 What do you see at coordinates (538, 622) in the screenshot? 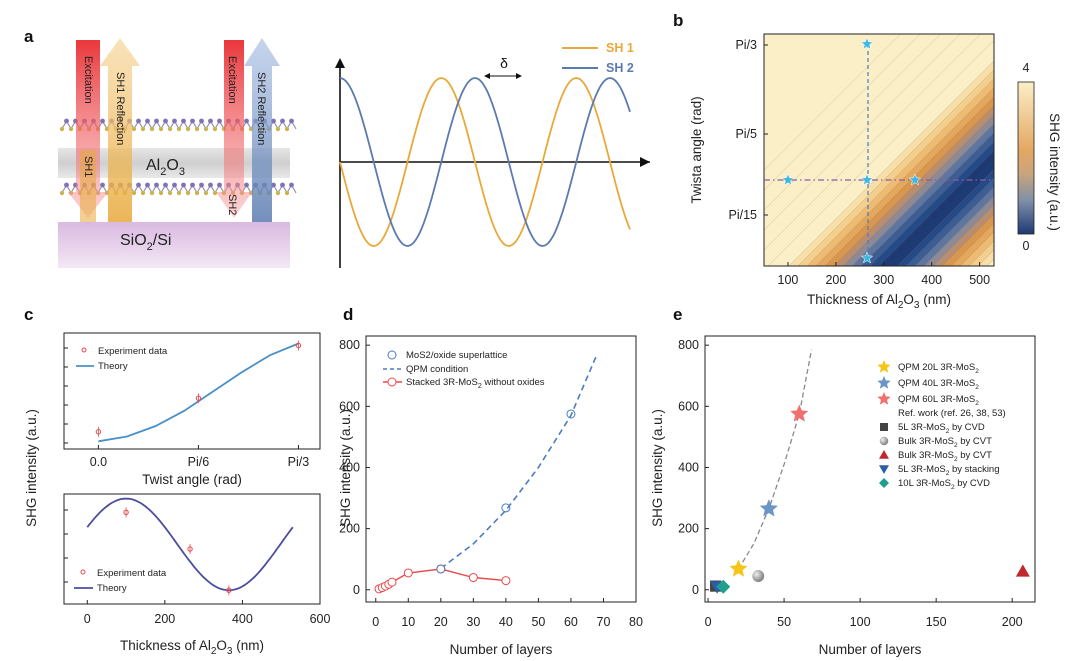
I see `d-xtick-label: 50` at bounding box center [538, 622].